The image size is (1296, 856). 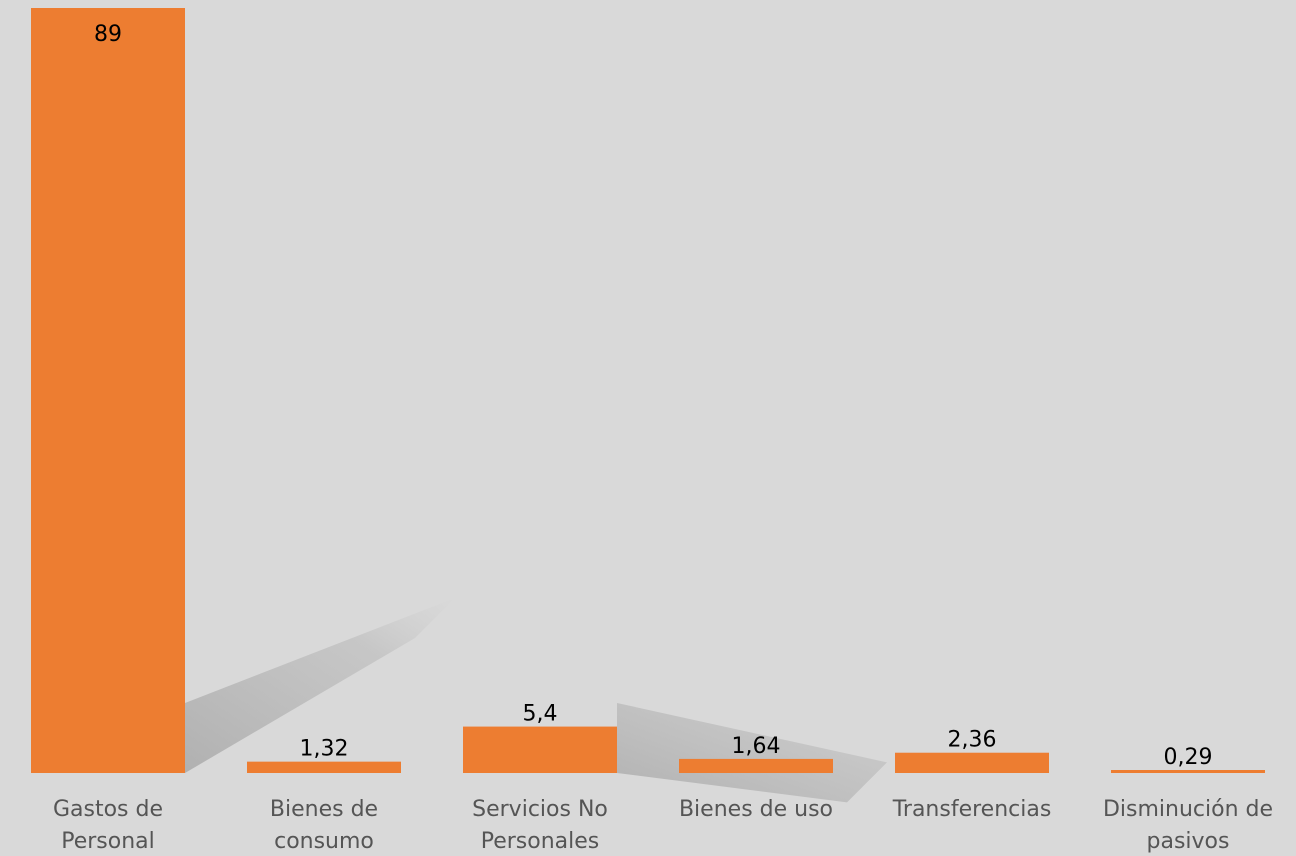 What do you see at coordinates (1188, 825) in the screenshot?
I see `category-label-5: Disminución de pasivos` at bounding box center [1188, 825].